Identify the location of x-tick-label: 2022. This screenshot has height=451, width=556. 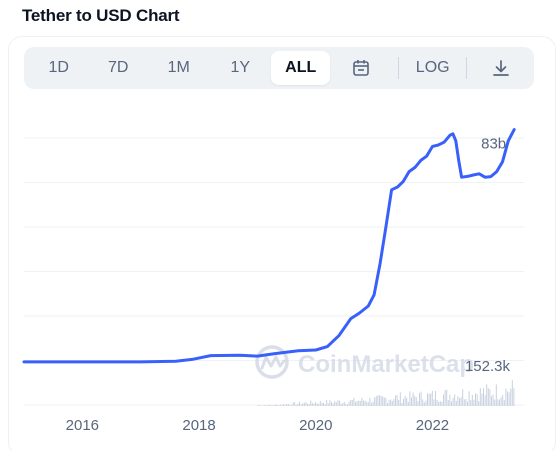
(432, 425).